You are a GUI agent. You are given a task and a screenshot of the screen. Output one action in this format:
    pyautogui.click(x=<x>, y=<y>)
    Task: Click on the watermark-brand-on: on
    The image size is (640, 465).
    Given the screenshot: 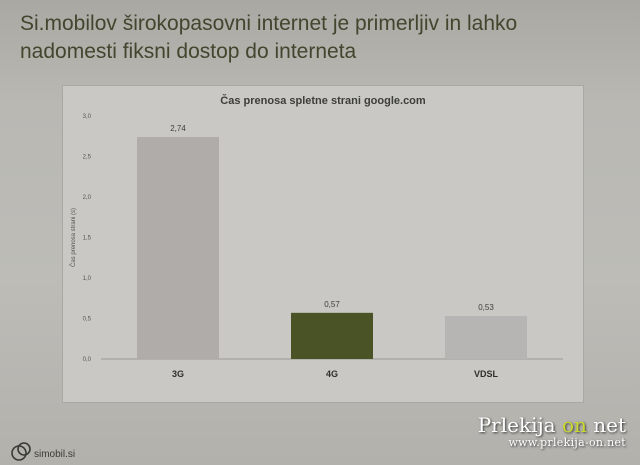 What is the action you would take?
    pyautogui.click(x=574, y=425)
    